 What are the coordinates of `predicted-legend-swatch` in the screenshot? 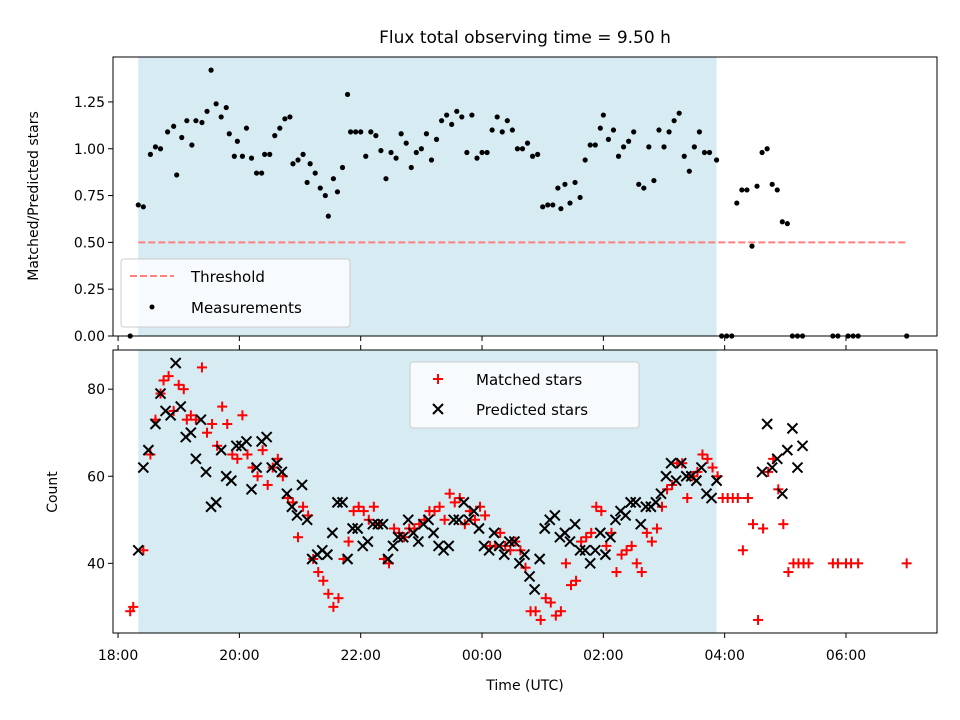 It's located at (438, 409).